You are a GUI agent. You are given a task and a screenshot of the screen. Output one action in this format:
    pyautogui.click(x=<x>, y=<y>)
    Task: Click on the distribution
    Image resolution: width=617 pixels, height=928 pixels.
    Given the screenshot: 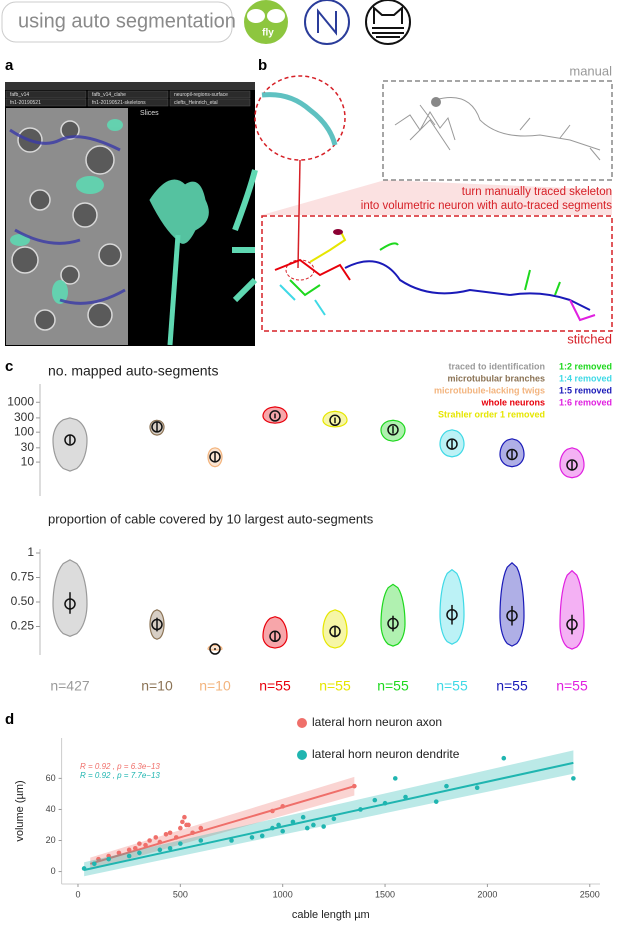 What is the action you would take?
    pyautogui.click(x=512, y=604)
    